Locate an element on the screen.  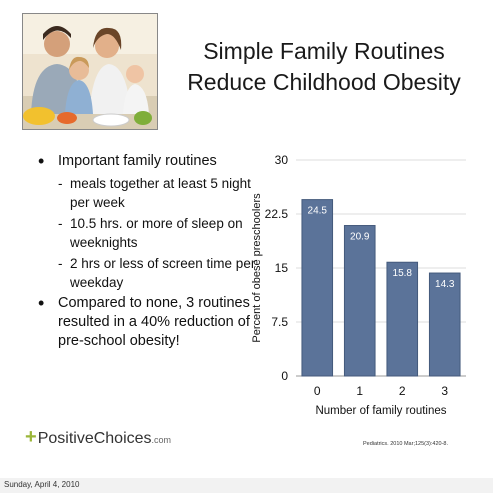
citation: Pediatrics. 2010 Mar;125(3):420-8. is located at coordinates (405, 444).